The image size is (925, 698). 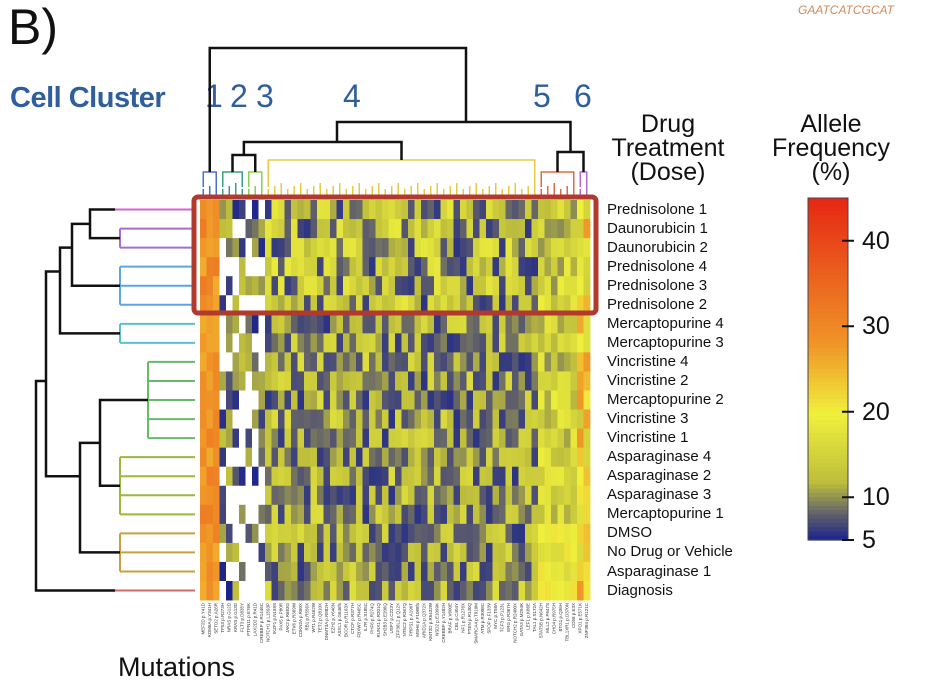 What do you see at coordinates (657, 304) in the screenshot?
I see `row-label: Prednisolone 2` at bounding box center [657, 304].